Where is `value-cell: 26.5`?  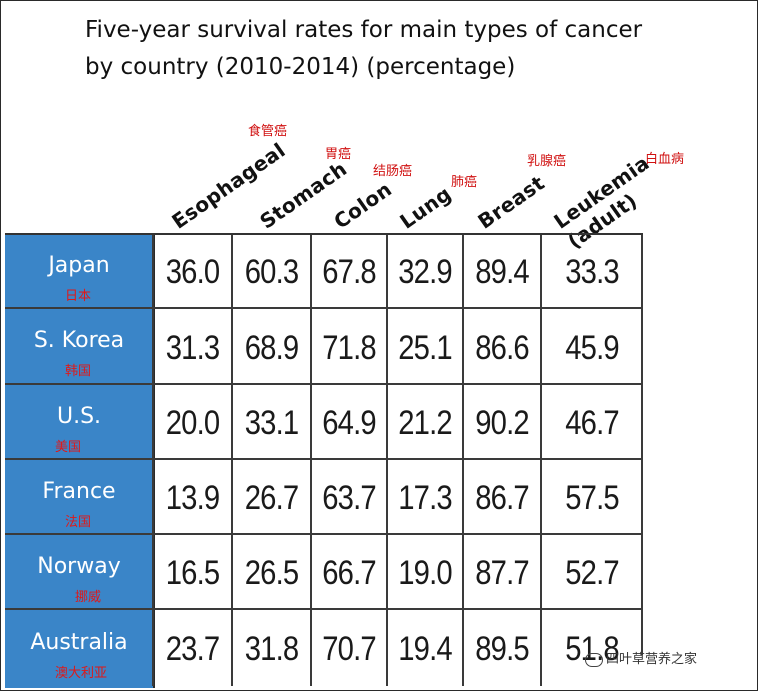 value-cell: 26.5 is located at coordinates (271, 573).